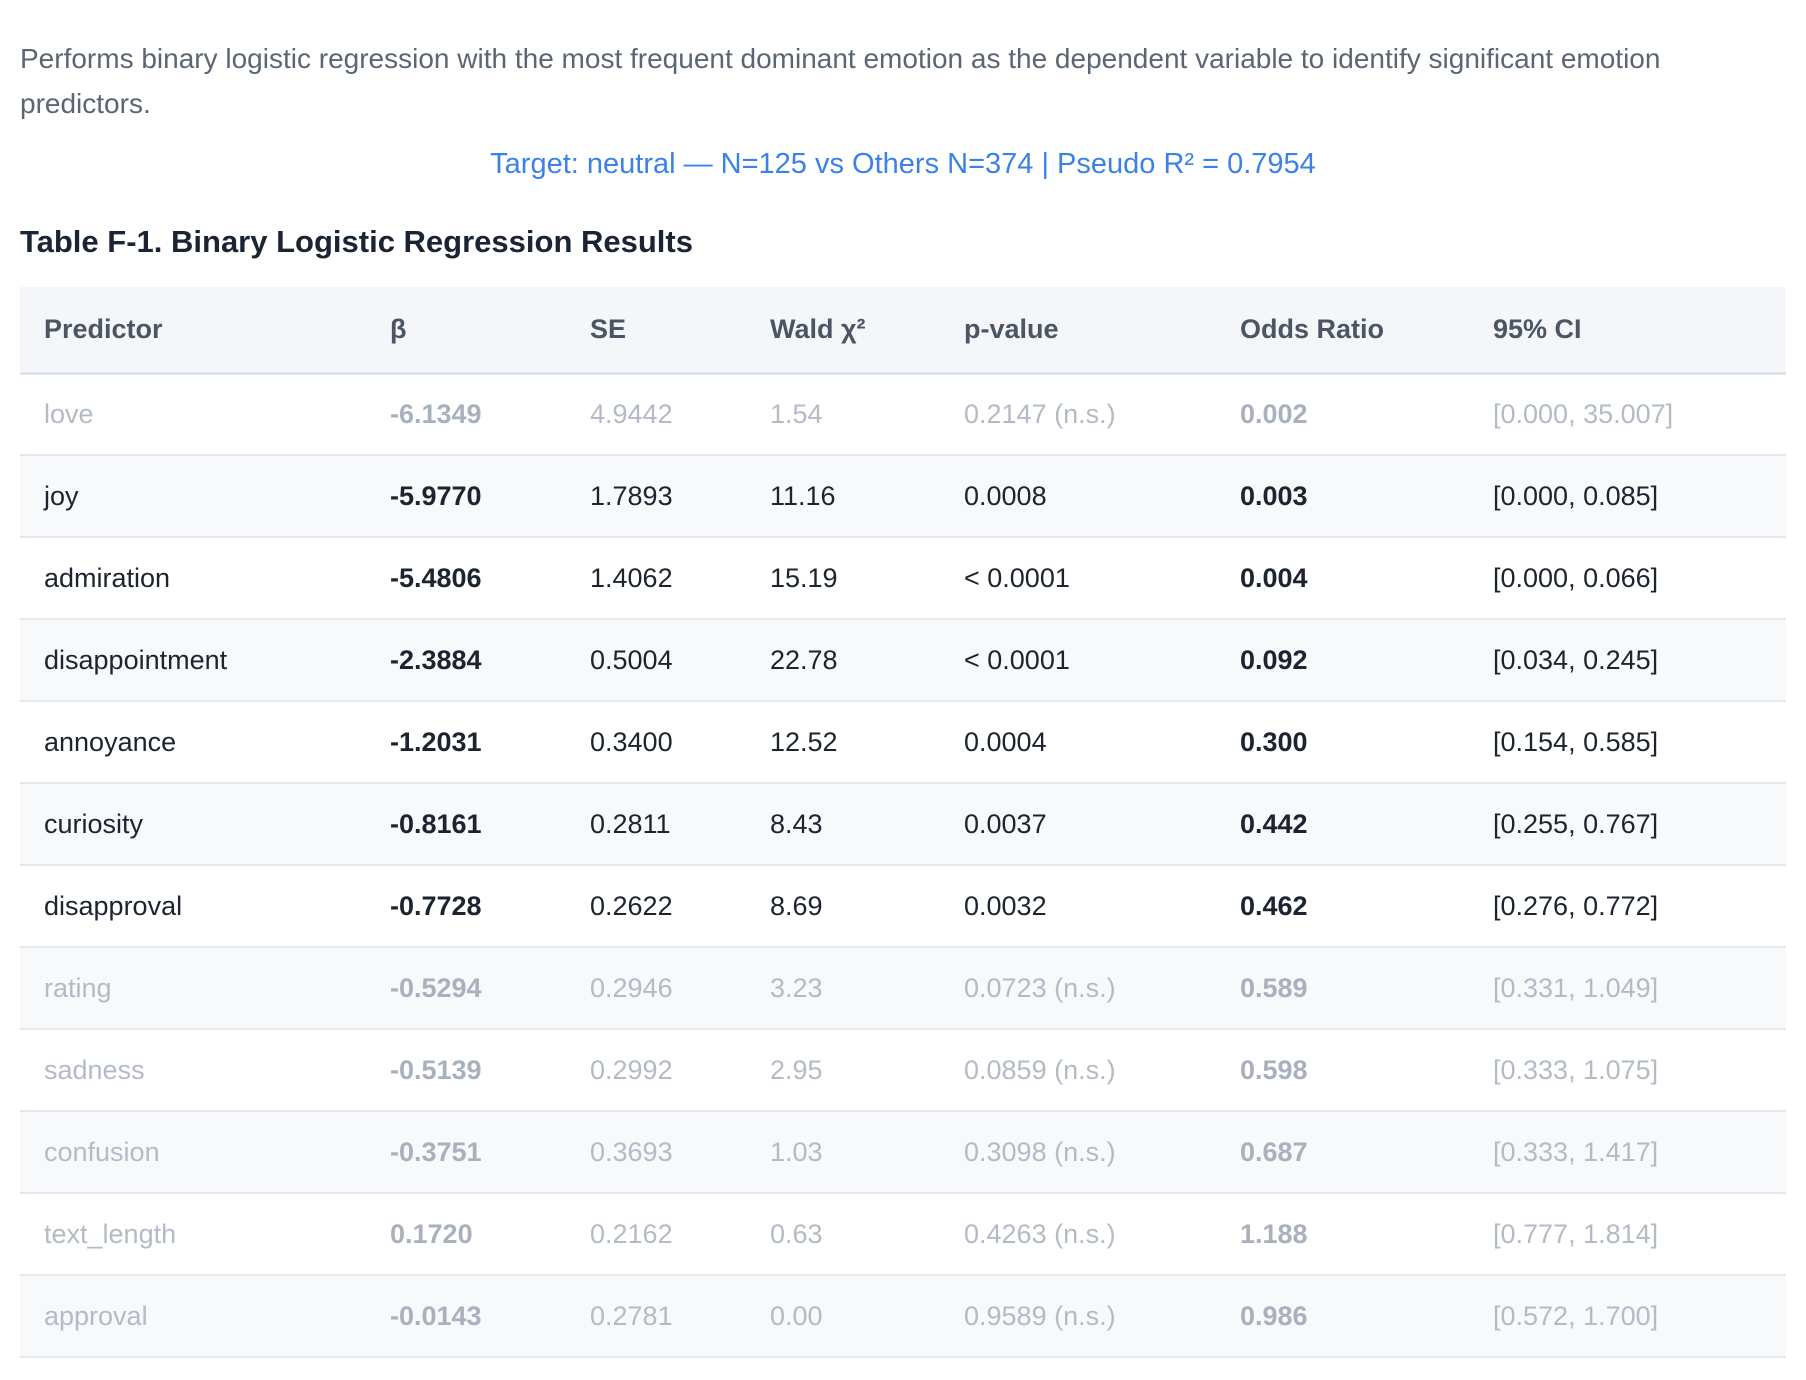 This screenshot has width=1806, height=1380. I want to click on cell-wald: 11.16, so click(843, 496).